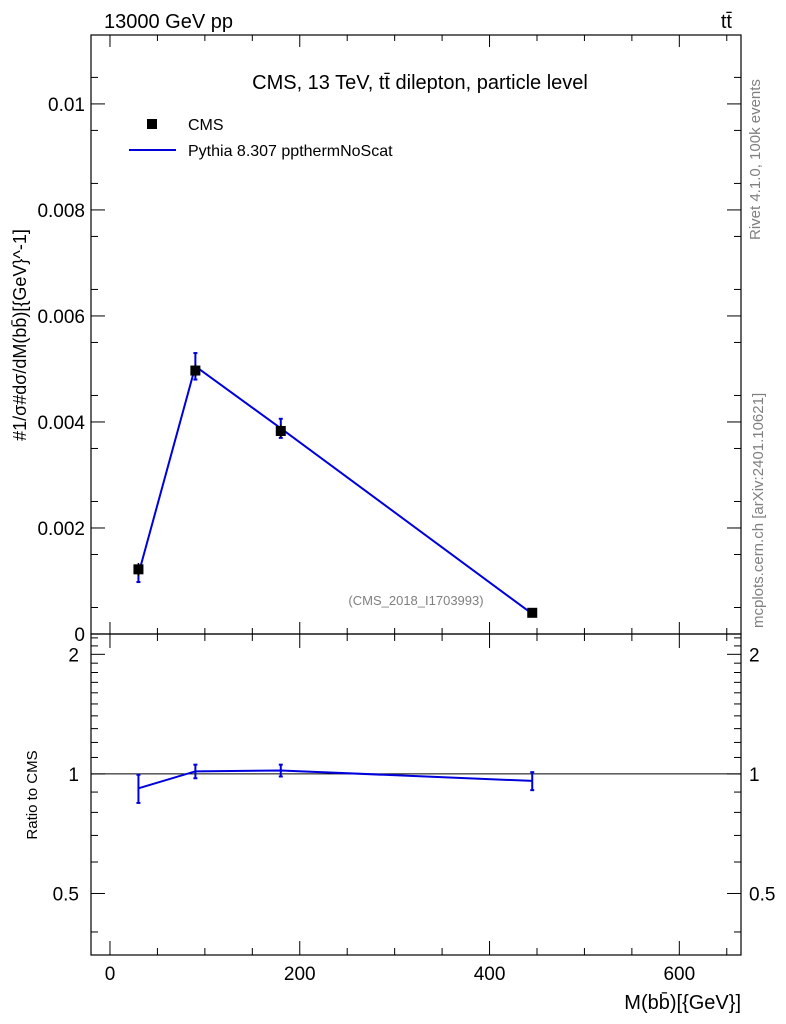  What do you see at coordinates (754, 775) in the screenshot?
I see `ratio-y-tick-label-right: 1` at bounding box center [754, 775].